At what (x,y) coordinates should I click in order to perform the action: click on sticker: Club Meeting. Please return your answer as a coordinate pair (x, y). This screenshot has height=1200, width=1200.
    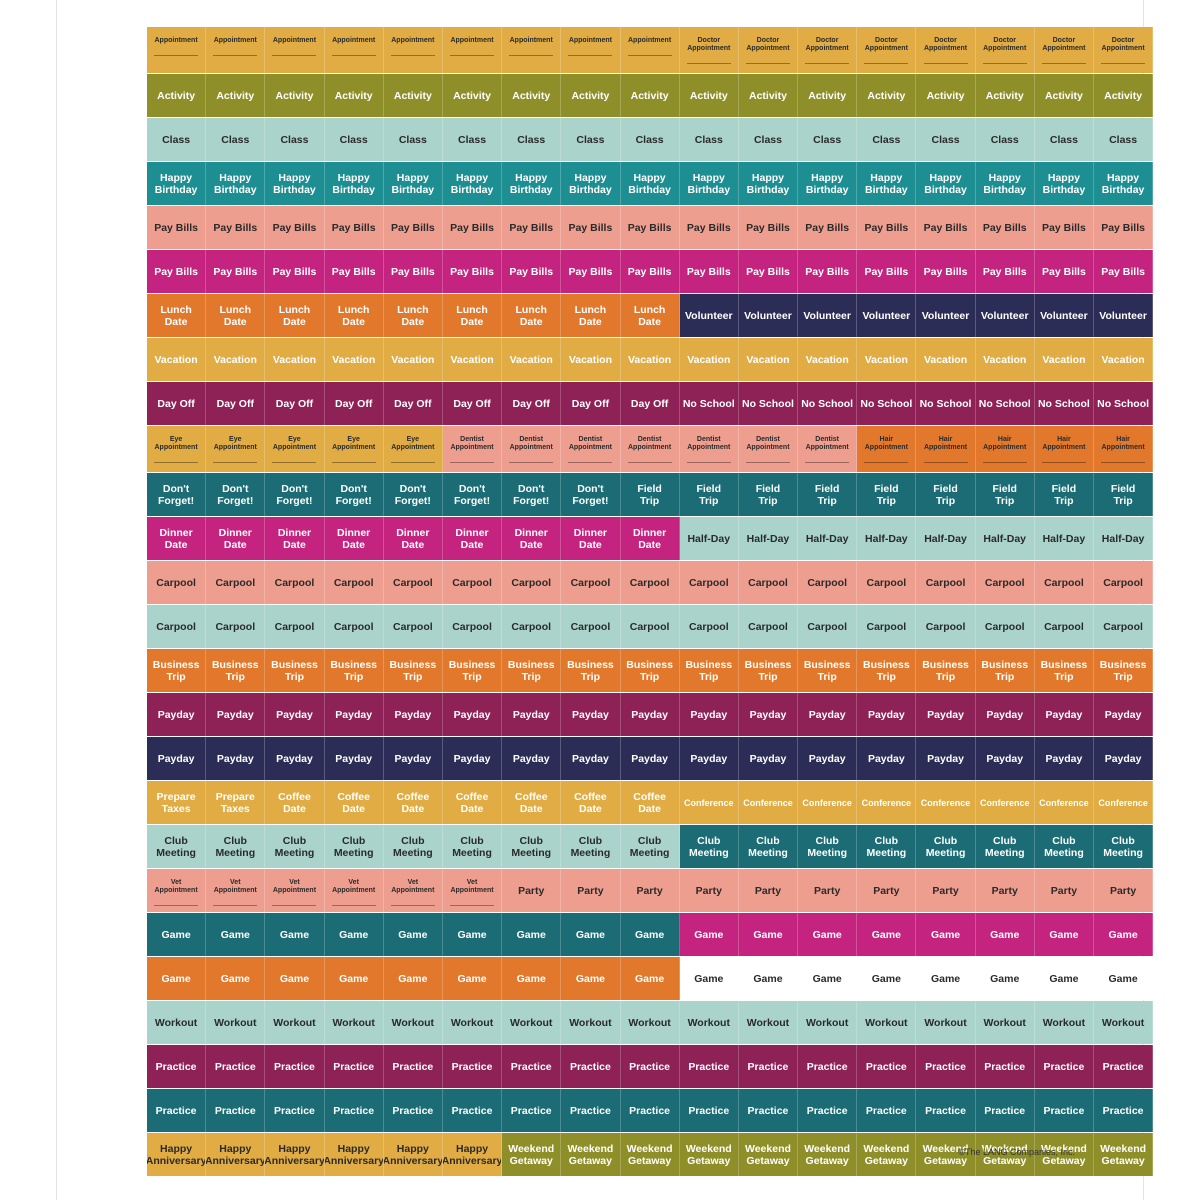
    Looking at the image, I should click on (472, 846).